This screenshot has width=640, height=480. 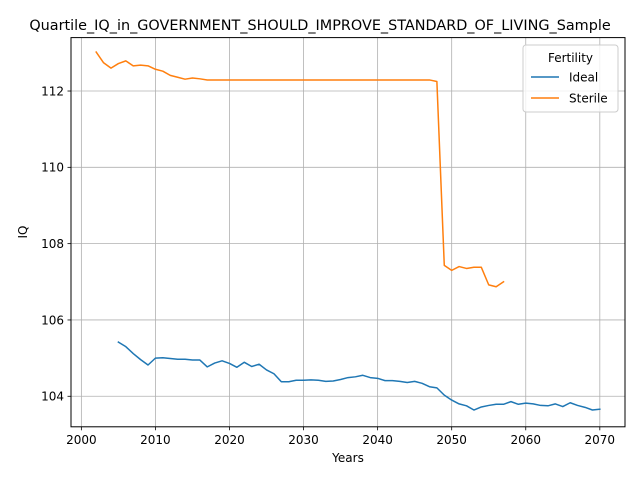 What do you see at coordinates (570, 58) in the screenshot?
I see `legend-title: Fertility` at bounding box center [570, 58].